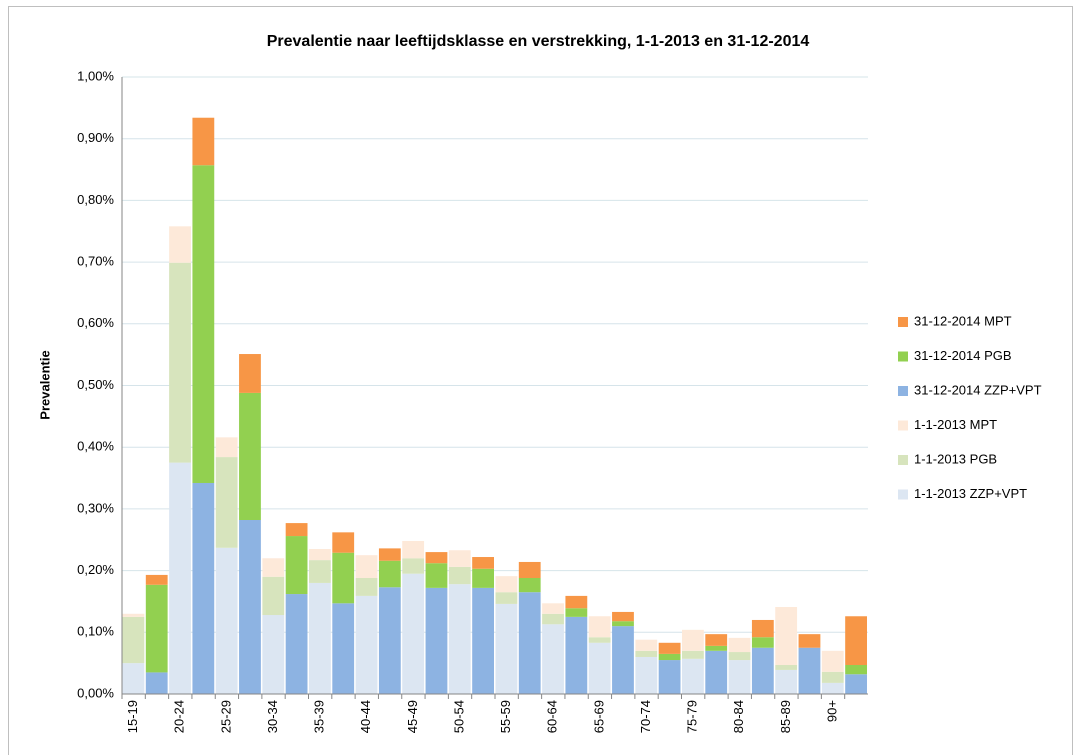 This screenshot has height=755, width=1081. What do you see at coordinates (552, 716) in the screenshot?
I see `x-tick-label: 60-64` at bounding box center [552, 716].